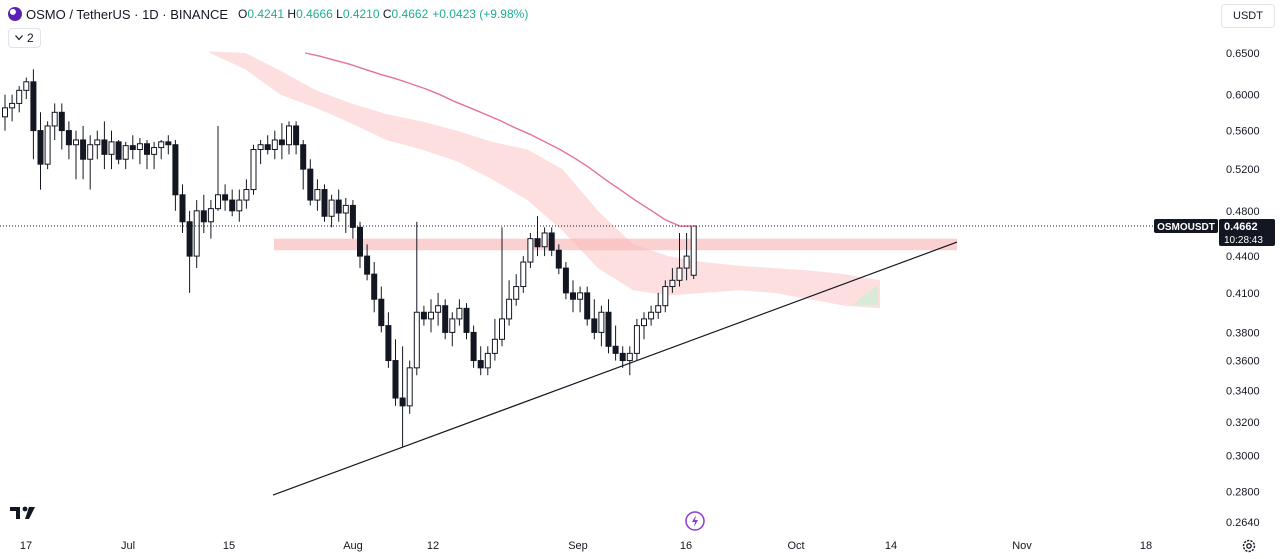 The height and width of the screenshot is (559, 1280). What do you see at coordinates (500, 139) in the screenshot?
I see `moving-average-line` at bounding box center [500, 139].